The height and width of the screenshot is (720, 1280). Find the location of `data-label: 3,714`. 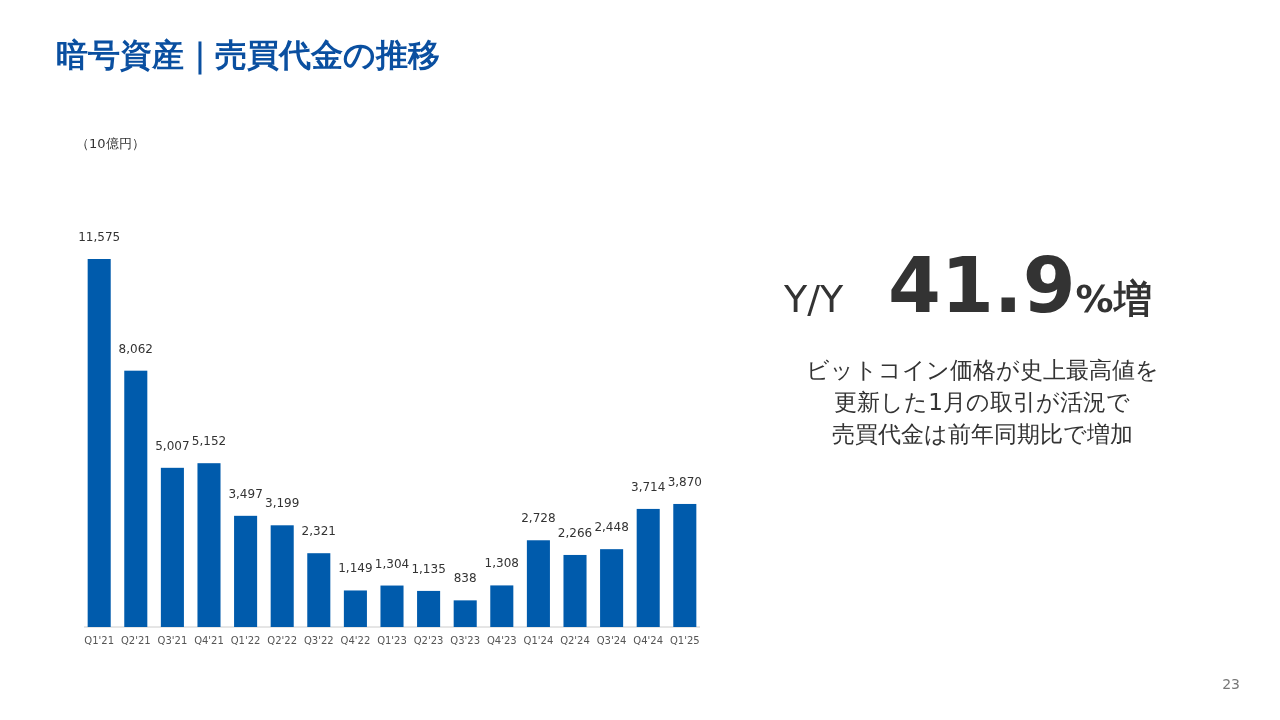

data-label: 3,714 is located at coordinates (648, 486).